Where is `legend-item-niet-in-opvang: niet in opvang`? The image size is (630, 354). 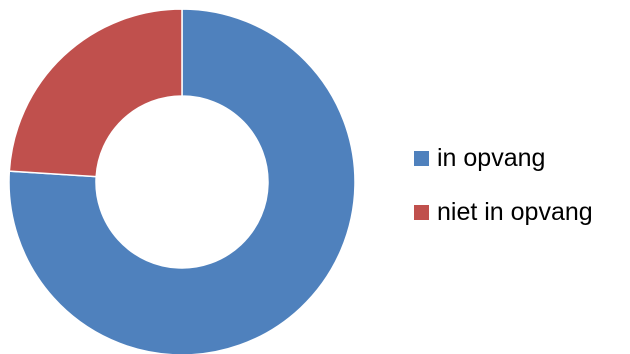
legend-item-niet-in-opvang: niet in opvang is located at coordinates (503, 212).